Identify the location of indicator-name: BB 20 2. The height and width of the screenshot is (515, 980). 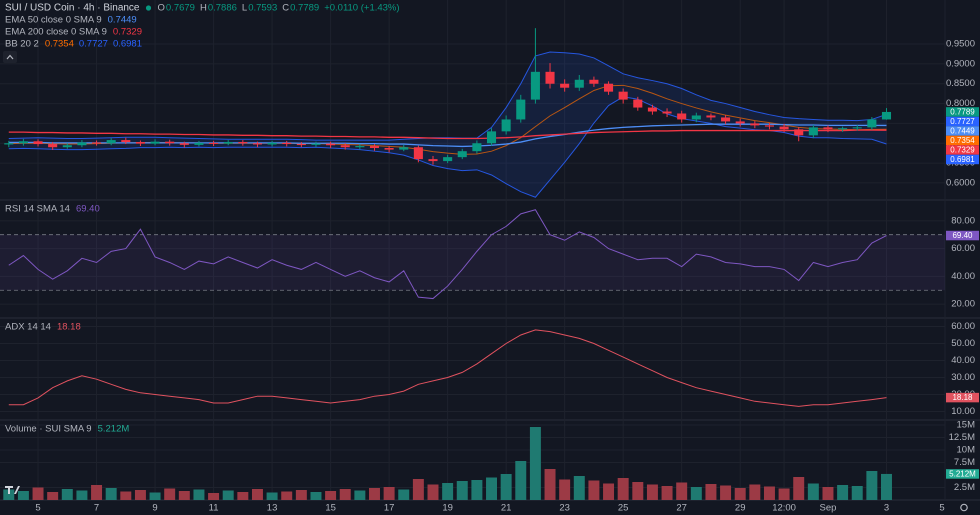
(22, 44).